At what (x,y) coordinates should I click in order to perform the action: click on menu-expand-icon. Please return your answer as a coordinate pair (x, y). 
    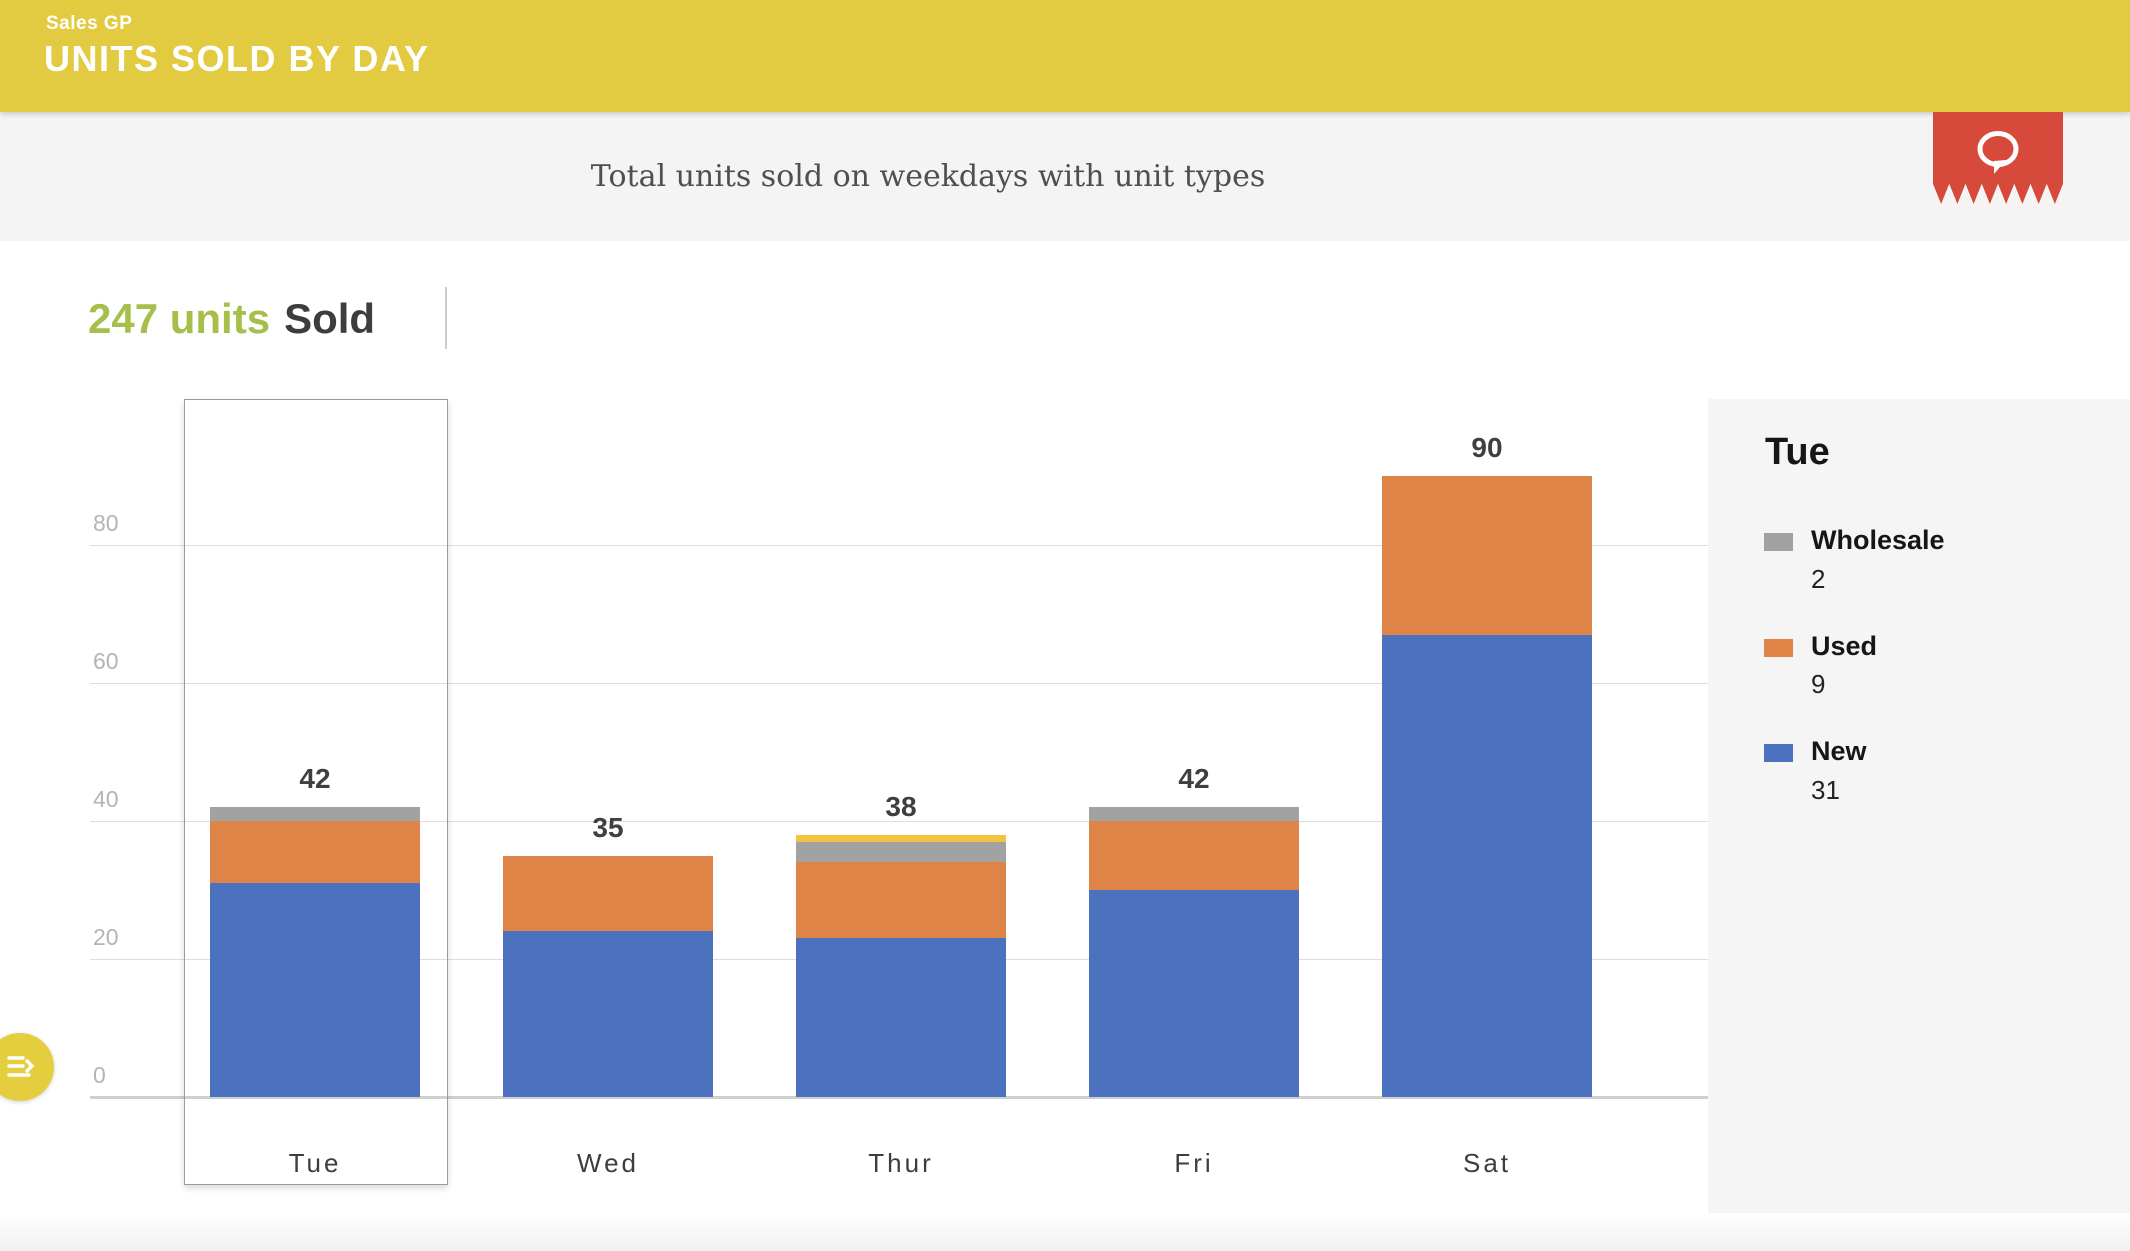
    Looking at the image, I should click on (21, 1066).